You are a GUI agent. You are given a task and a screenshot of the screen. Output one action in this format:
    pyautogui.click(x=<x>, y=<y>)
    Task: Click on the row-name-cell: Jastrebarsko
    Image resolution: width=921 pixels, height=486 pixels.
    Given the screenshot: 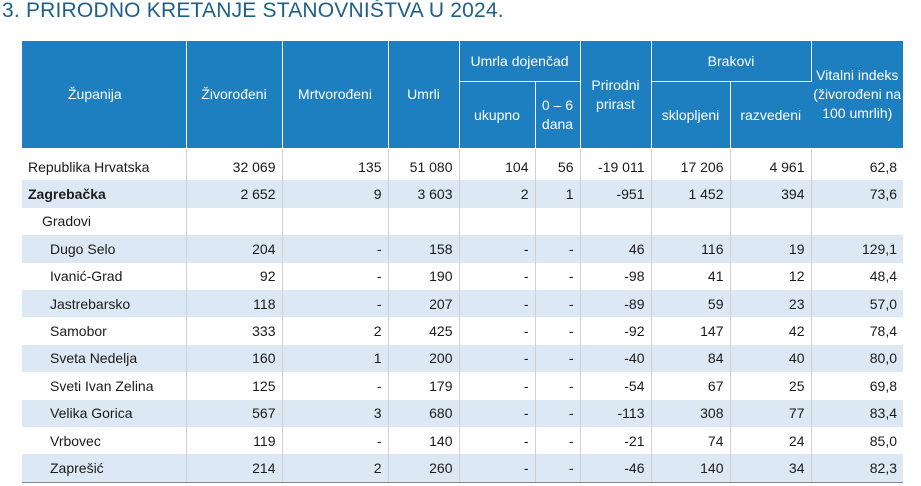 What is the action you would take?
    pyautogui.click(x=104, y=303)
    